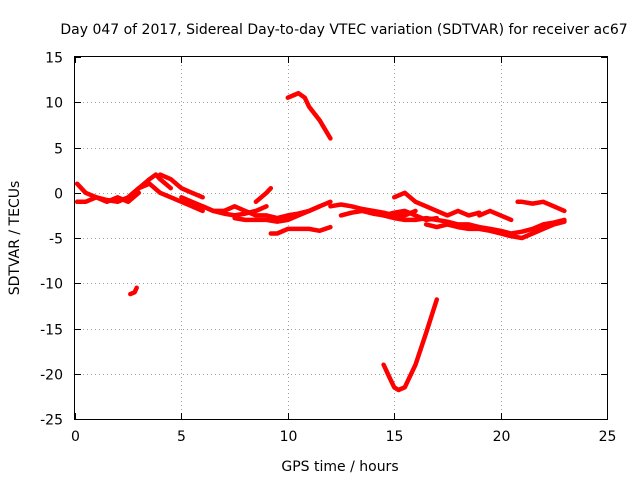  I want to click on y-tick-label: -5, so click(56, 240).